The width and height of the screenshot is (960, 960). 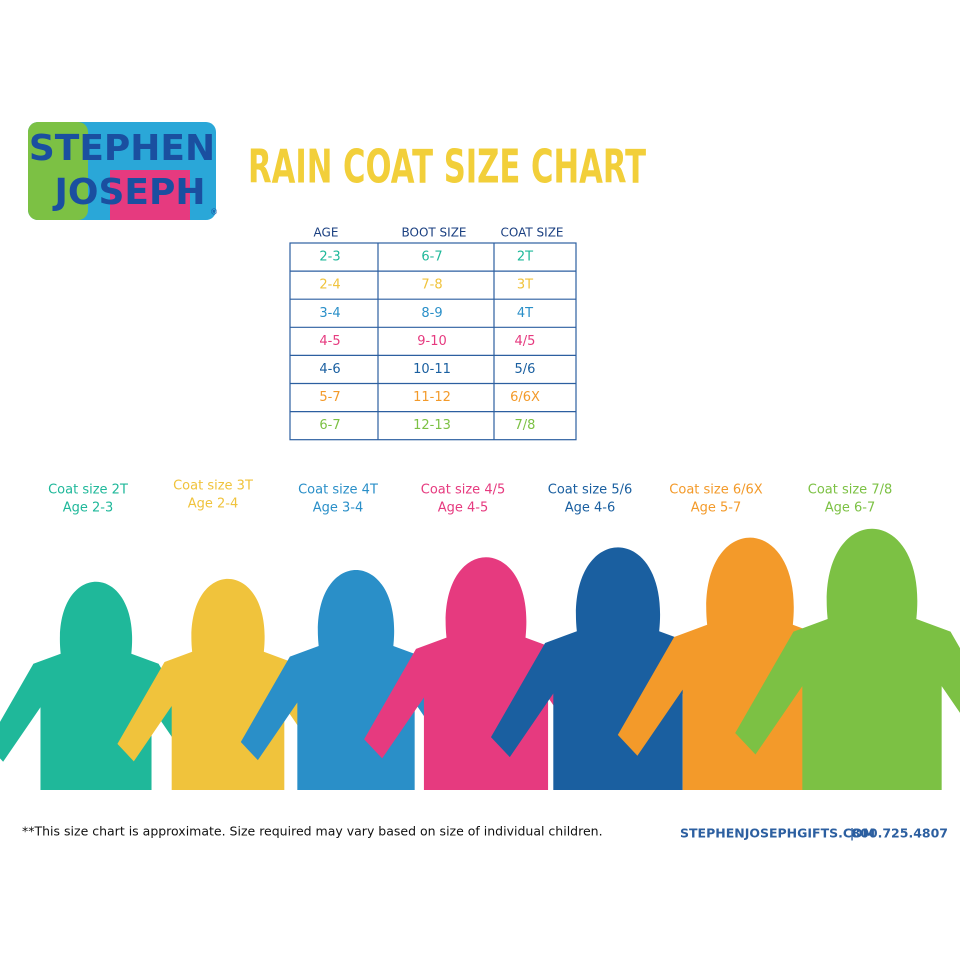 I want to click on logo-line1: STEPHEN, so click(x=122, y=148).